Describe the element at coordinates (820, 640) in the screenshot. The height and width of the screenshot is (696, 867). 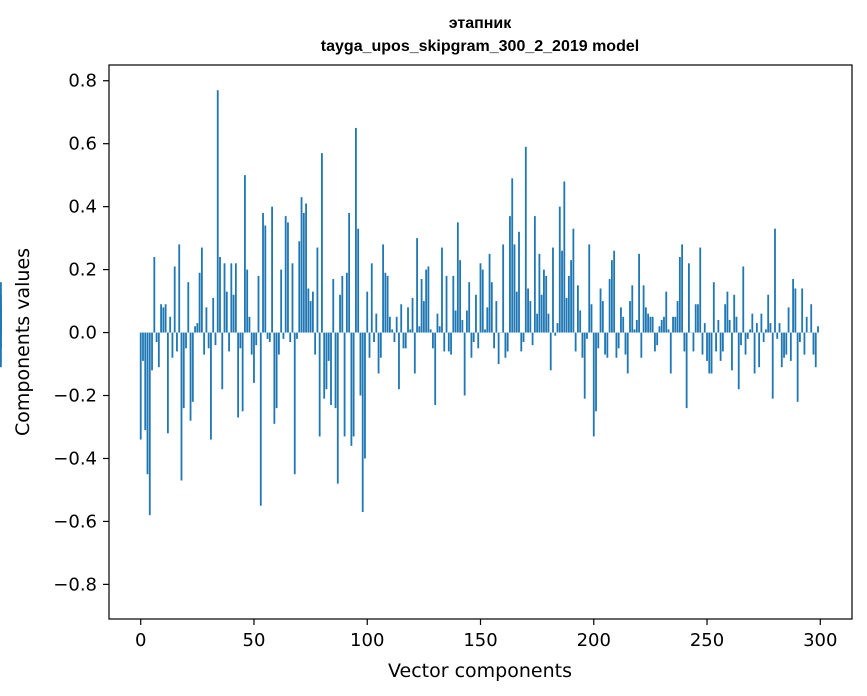
I see `x-tick-label: 300` at that location.